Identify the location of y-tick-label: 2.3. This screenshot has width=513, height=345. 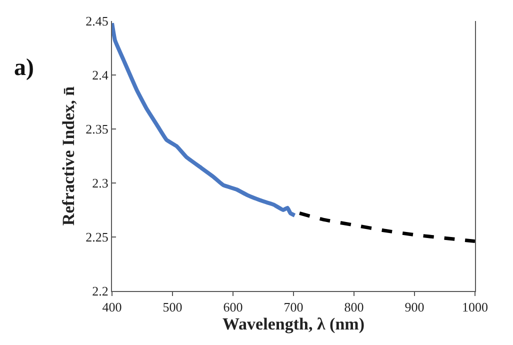
(100, 183).